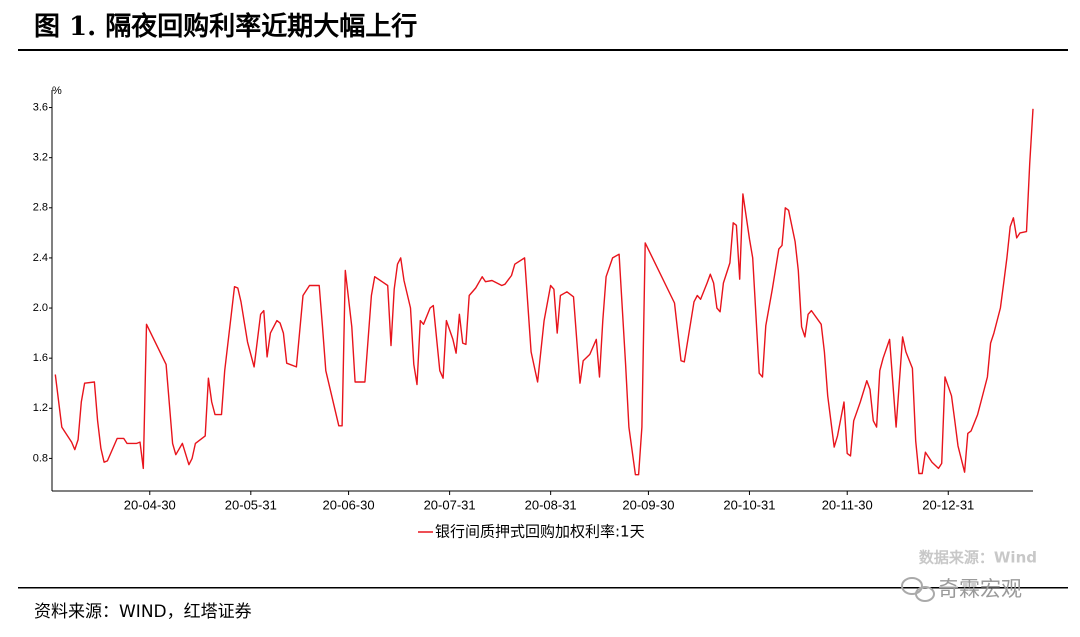 This screenshot has width=1080, height=637. I want to click on logo-text: 奇霖宏观, so click(980, 589).